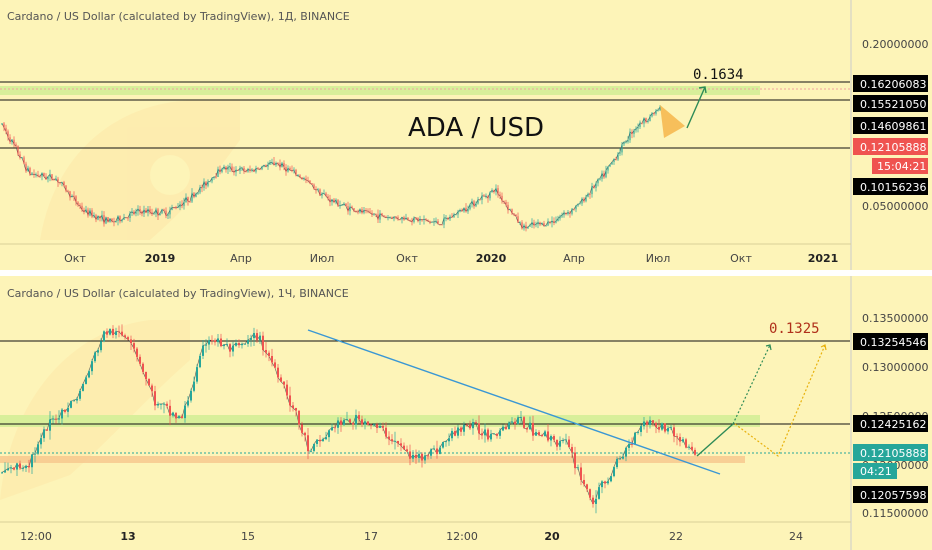  Describe the element at coordinates (715, 440) in the screenshot. I see `projection-solid` at that location.